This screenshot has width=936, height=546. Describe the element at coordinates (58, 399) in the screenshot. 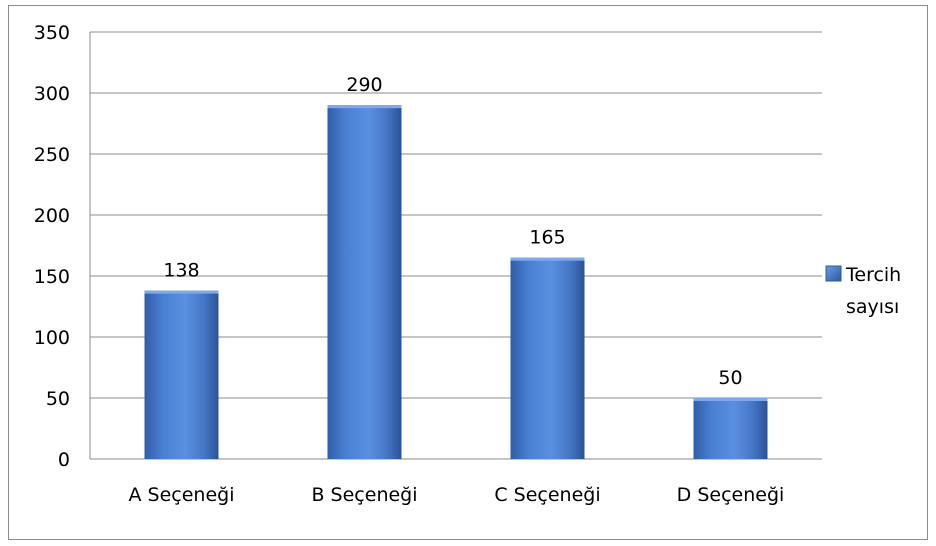

I see `y-tick-label: 50` at that location.